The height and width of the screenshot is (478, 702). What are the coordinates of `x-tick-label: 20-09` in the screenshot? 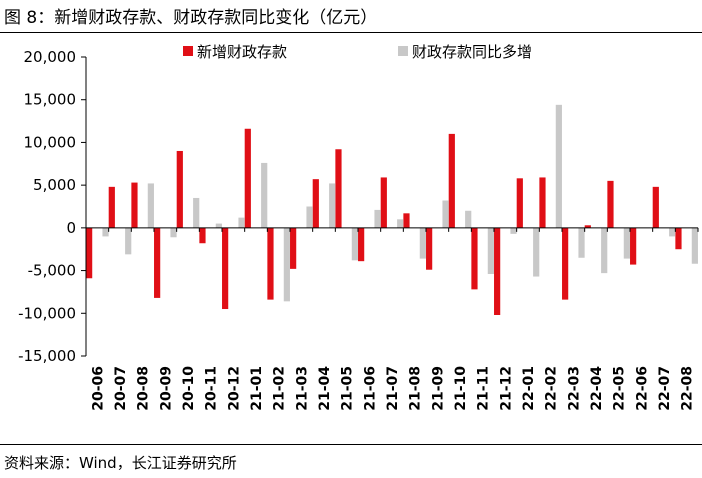 It's located at (166, 388).